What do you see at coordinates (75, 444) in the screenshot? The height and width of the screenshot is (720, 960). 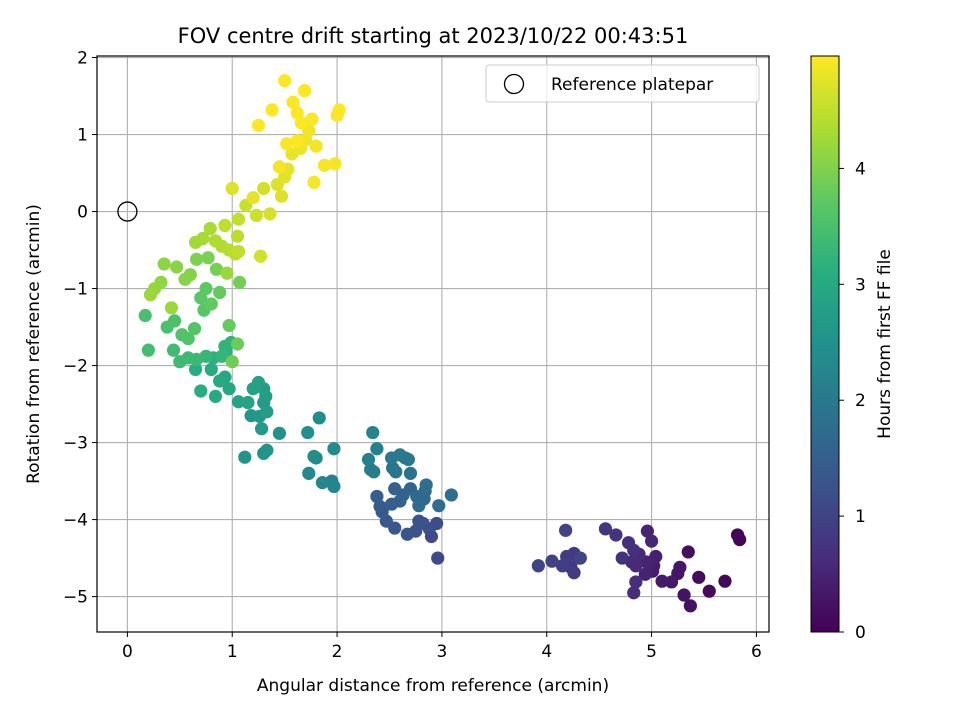 I see `y-tick-label: −3` at bounding box center [75, 444].